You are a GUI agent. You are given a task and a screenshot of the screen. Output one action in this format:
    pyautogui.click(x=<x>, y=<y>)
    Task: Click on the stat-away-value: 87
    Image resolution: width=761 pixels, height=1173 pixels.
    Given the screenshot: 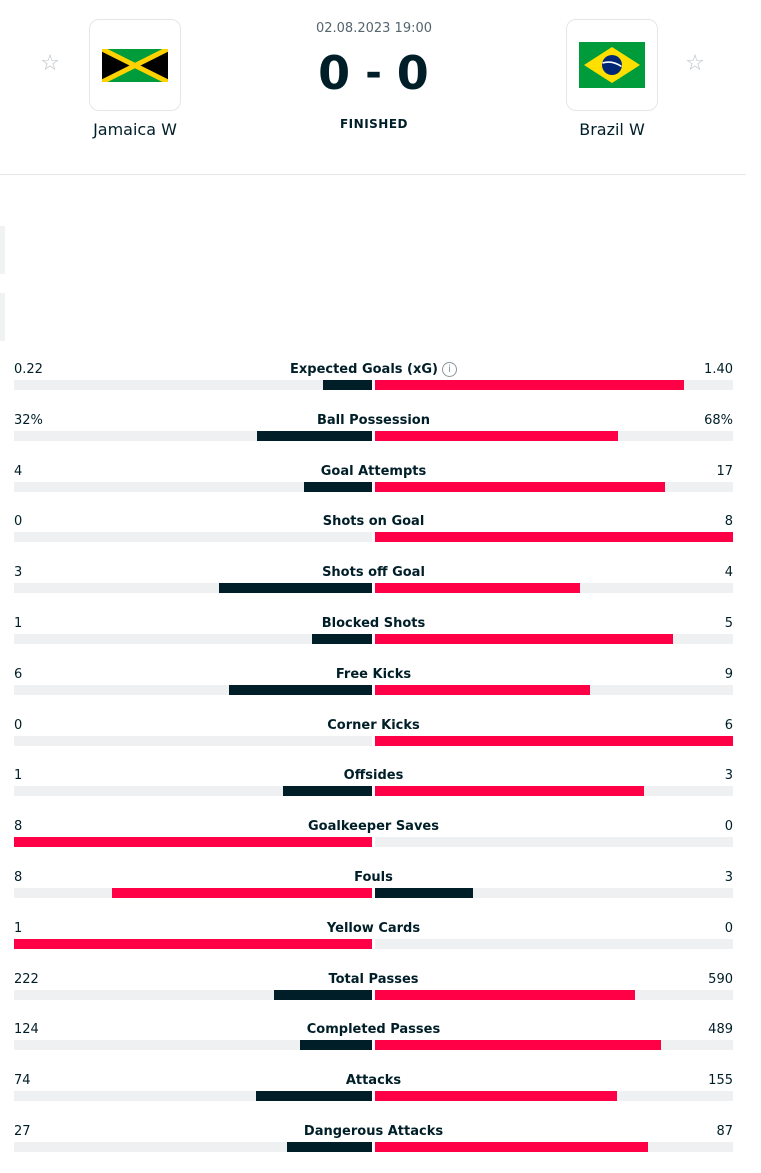 What is the action you would take?
    pyautogui.click(x=724, y=1131)
    